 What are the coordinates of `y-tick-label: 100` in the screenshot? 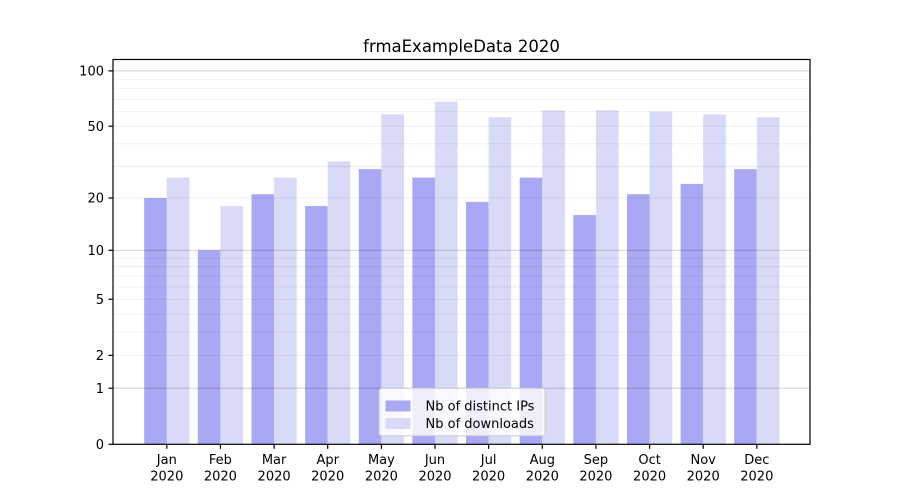 It's located at (91, 72).